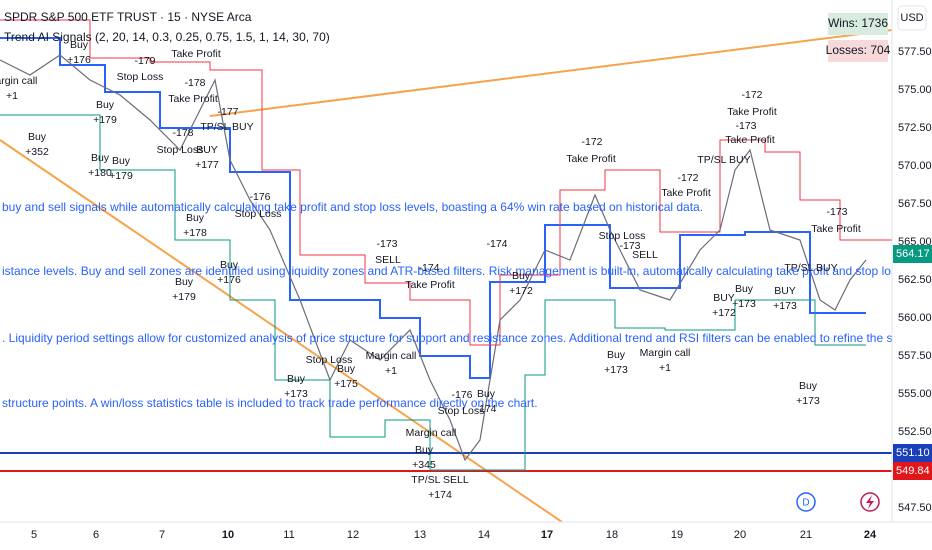 The width and height of the screenshot is (932, 550). What do you see at coordinates (550, 73) in the screenshot?
I see `trend-line` at bounding box center [550, 73].